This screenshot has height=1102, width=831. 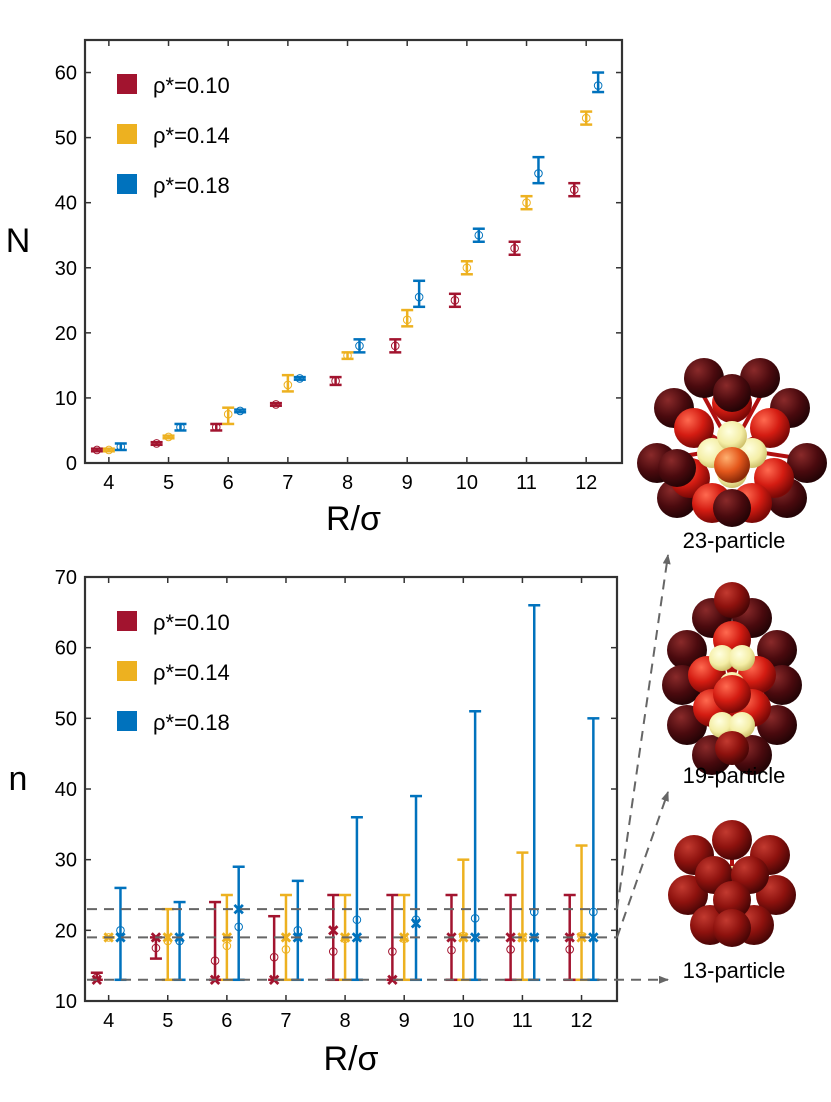 What do you see at coordinates (522, 1021) in the screenshot?
I see `x-tick-label: 11` at bounding box center [522, 1021].